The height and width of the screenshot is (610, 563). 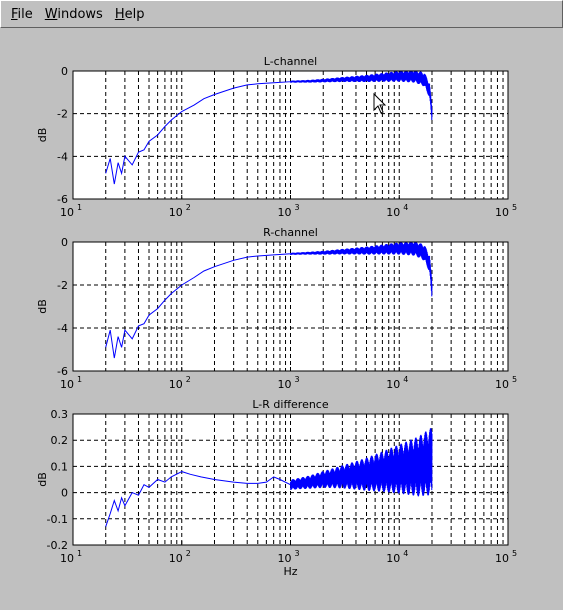 I want to click on menu-help: Help, so click(x=129, y=14).